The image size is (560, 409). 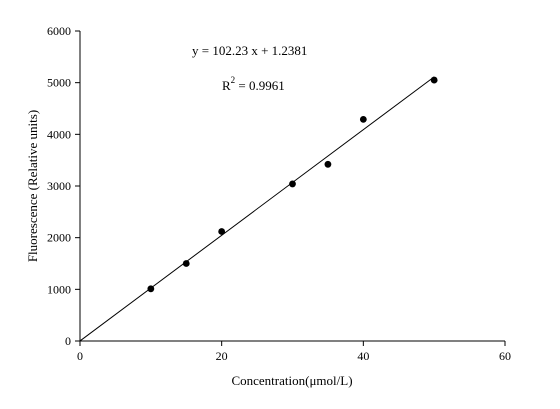 What do you see at coordinates (59, 134) in the screenshot?
I see `y-tick-label: 4000` at bounding box center [59, 134].